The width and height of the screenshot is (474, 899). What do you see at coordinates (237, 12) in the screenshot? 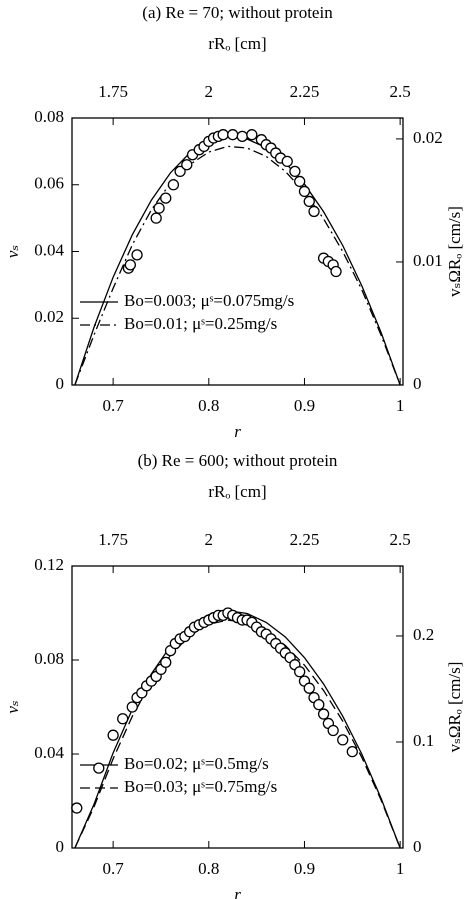
I see `chart-title: (a) Re = 70; without protein` at bounding box center [237, 12].